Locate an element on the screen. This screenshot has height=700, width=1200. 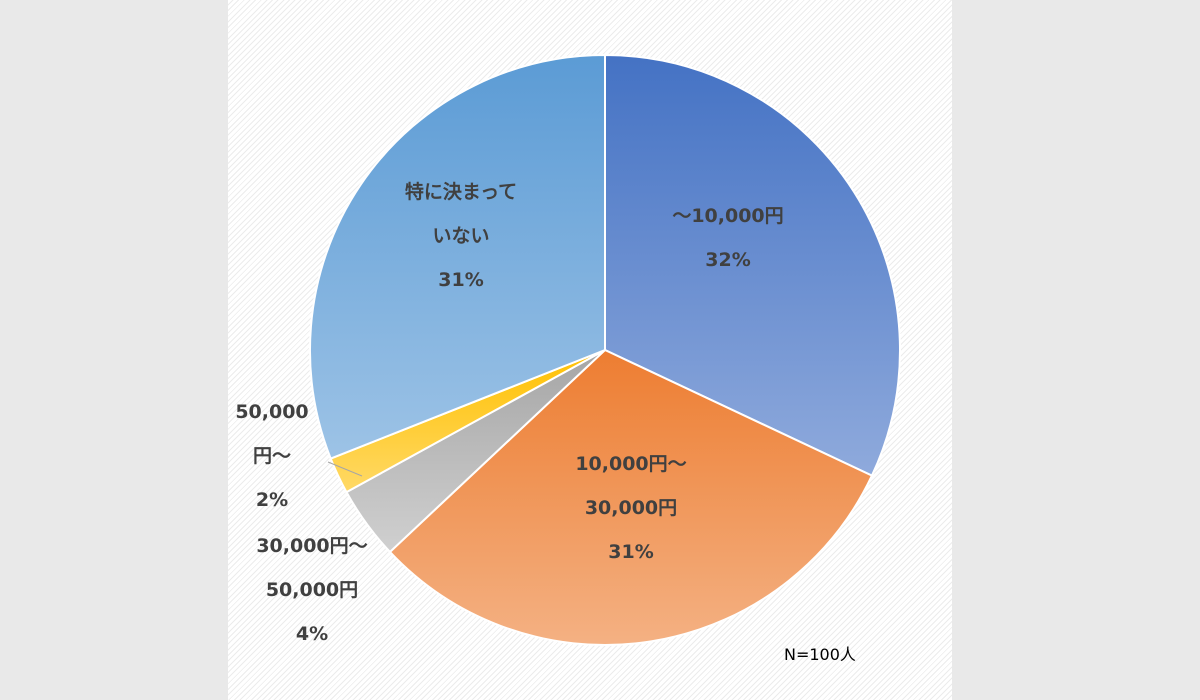
slice-label-line: 50,000円 is located at coordinates (312, 590).